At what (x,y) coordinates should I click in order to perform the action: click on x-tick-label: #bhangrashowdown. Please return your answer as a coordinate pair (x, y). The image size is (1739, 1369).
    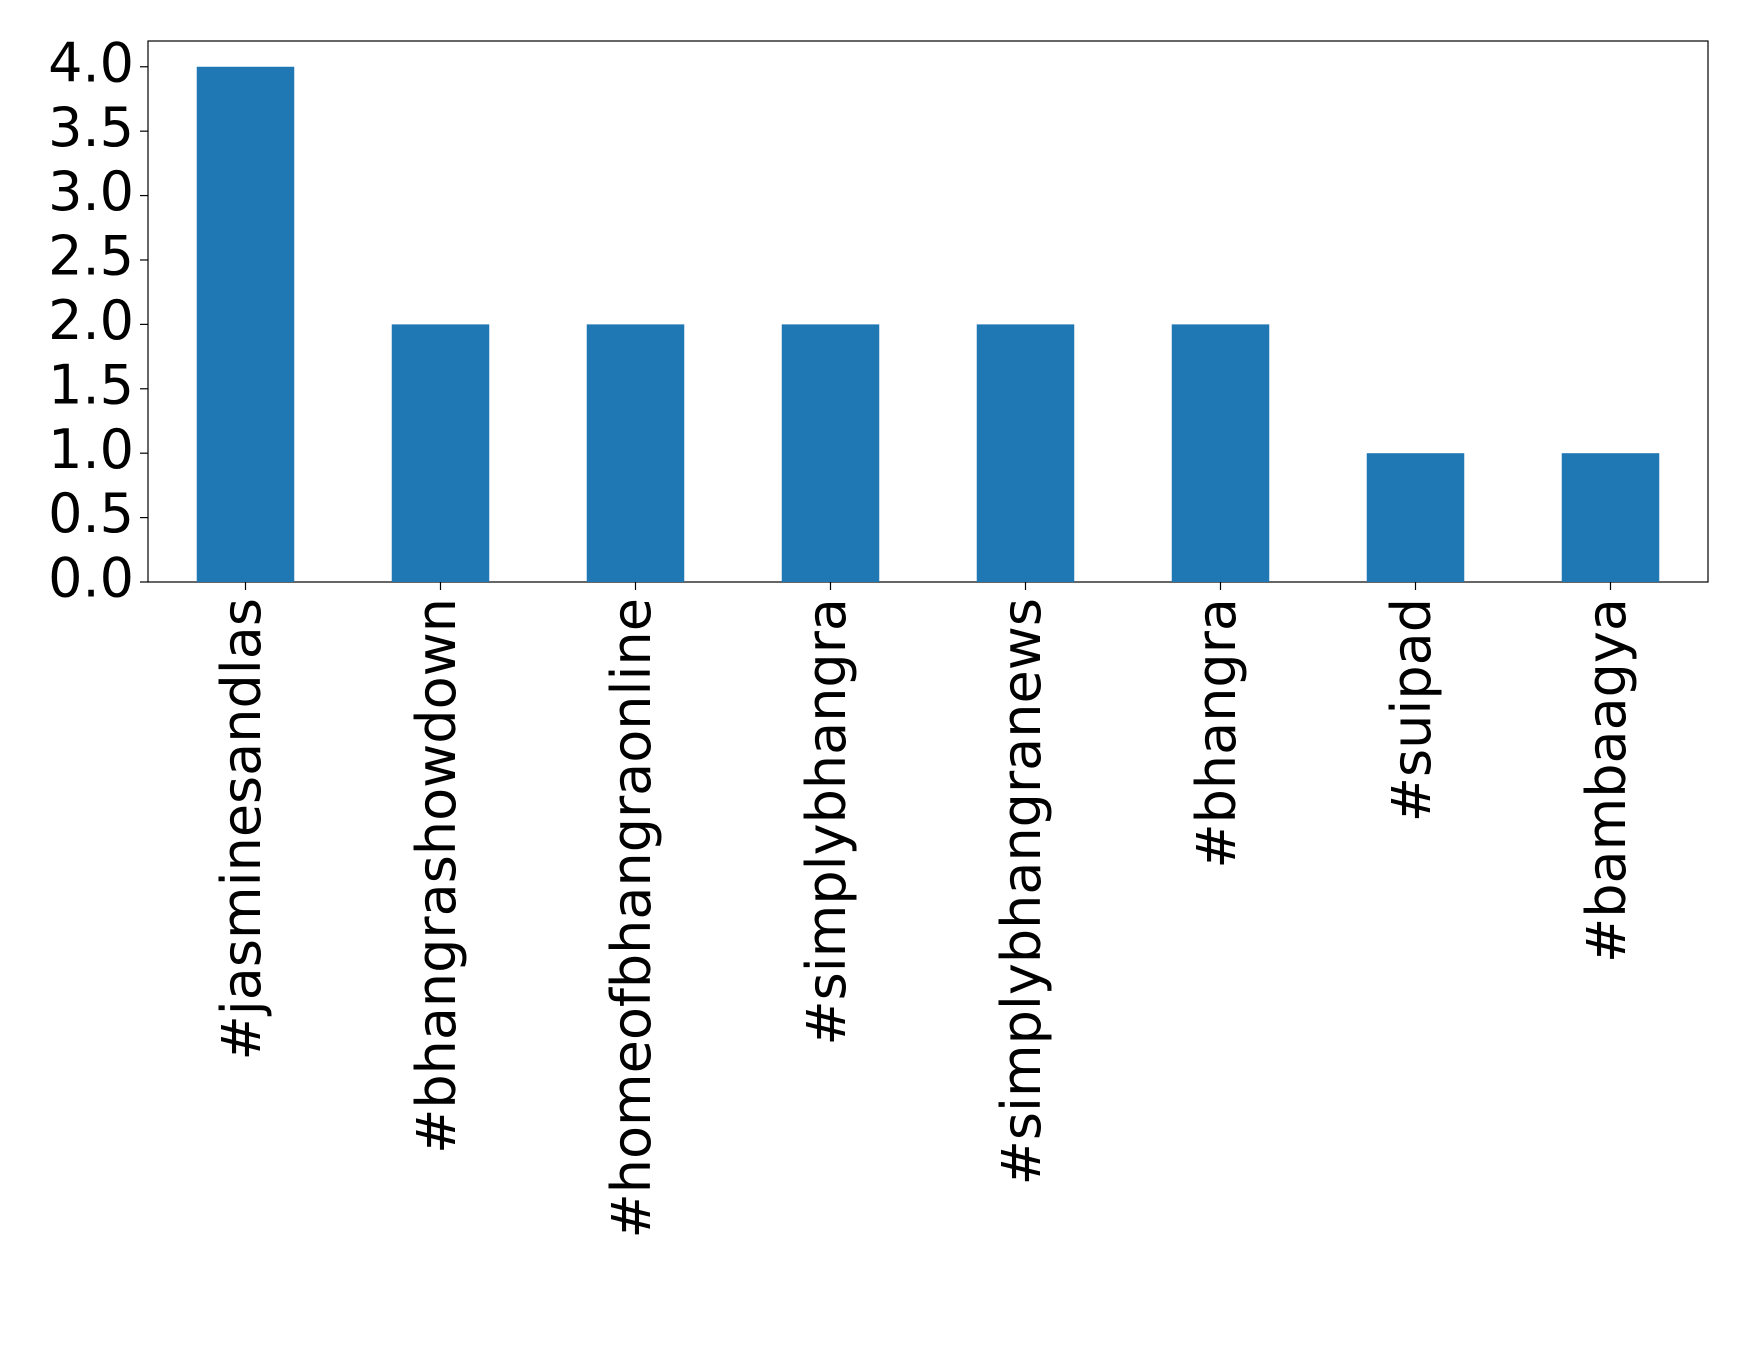
    Looking at the image, I should click on (436, 876).